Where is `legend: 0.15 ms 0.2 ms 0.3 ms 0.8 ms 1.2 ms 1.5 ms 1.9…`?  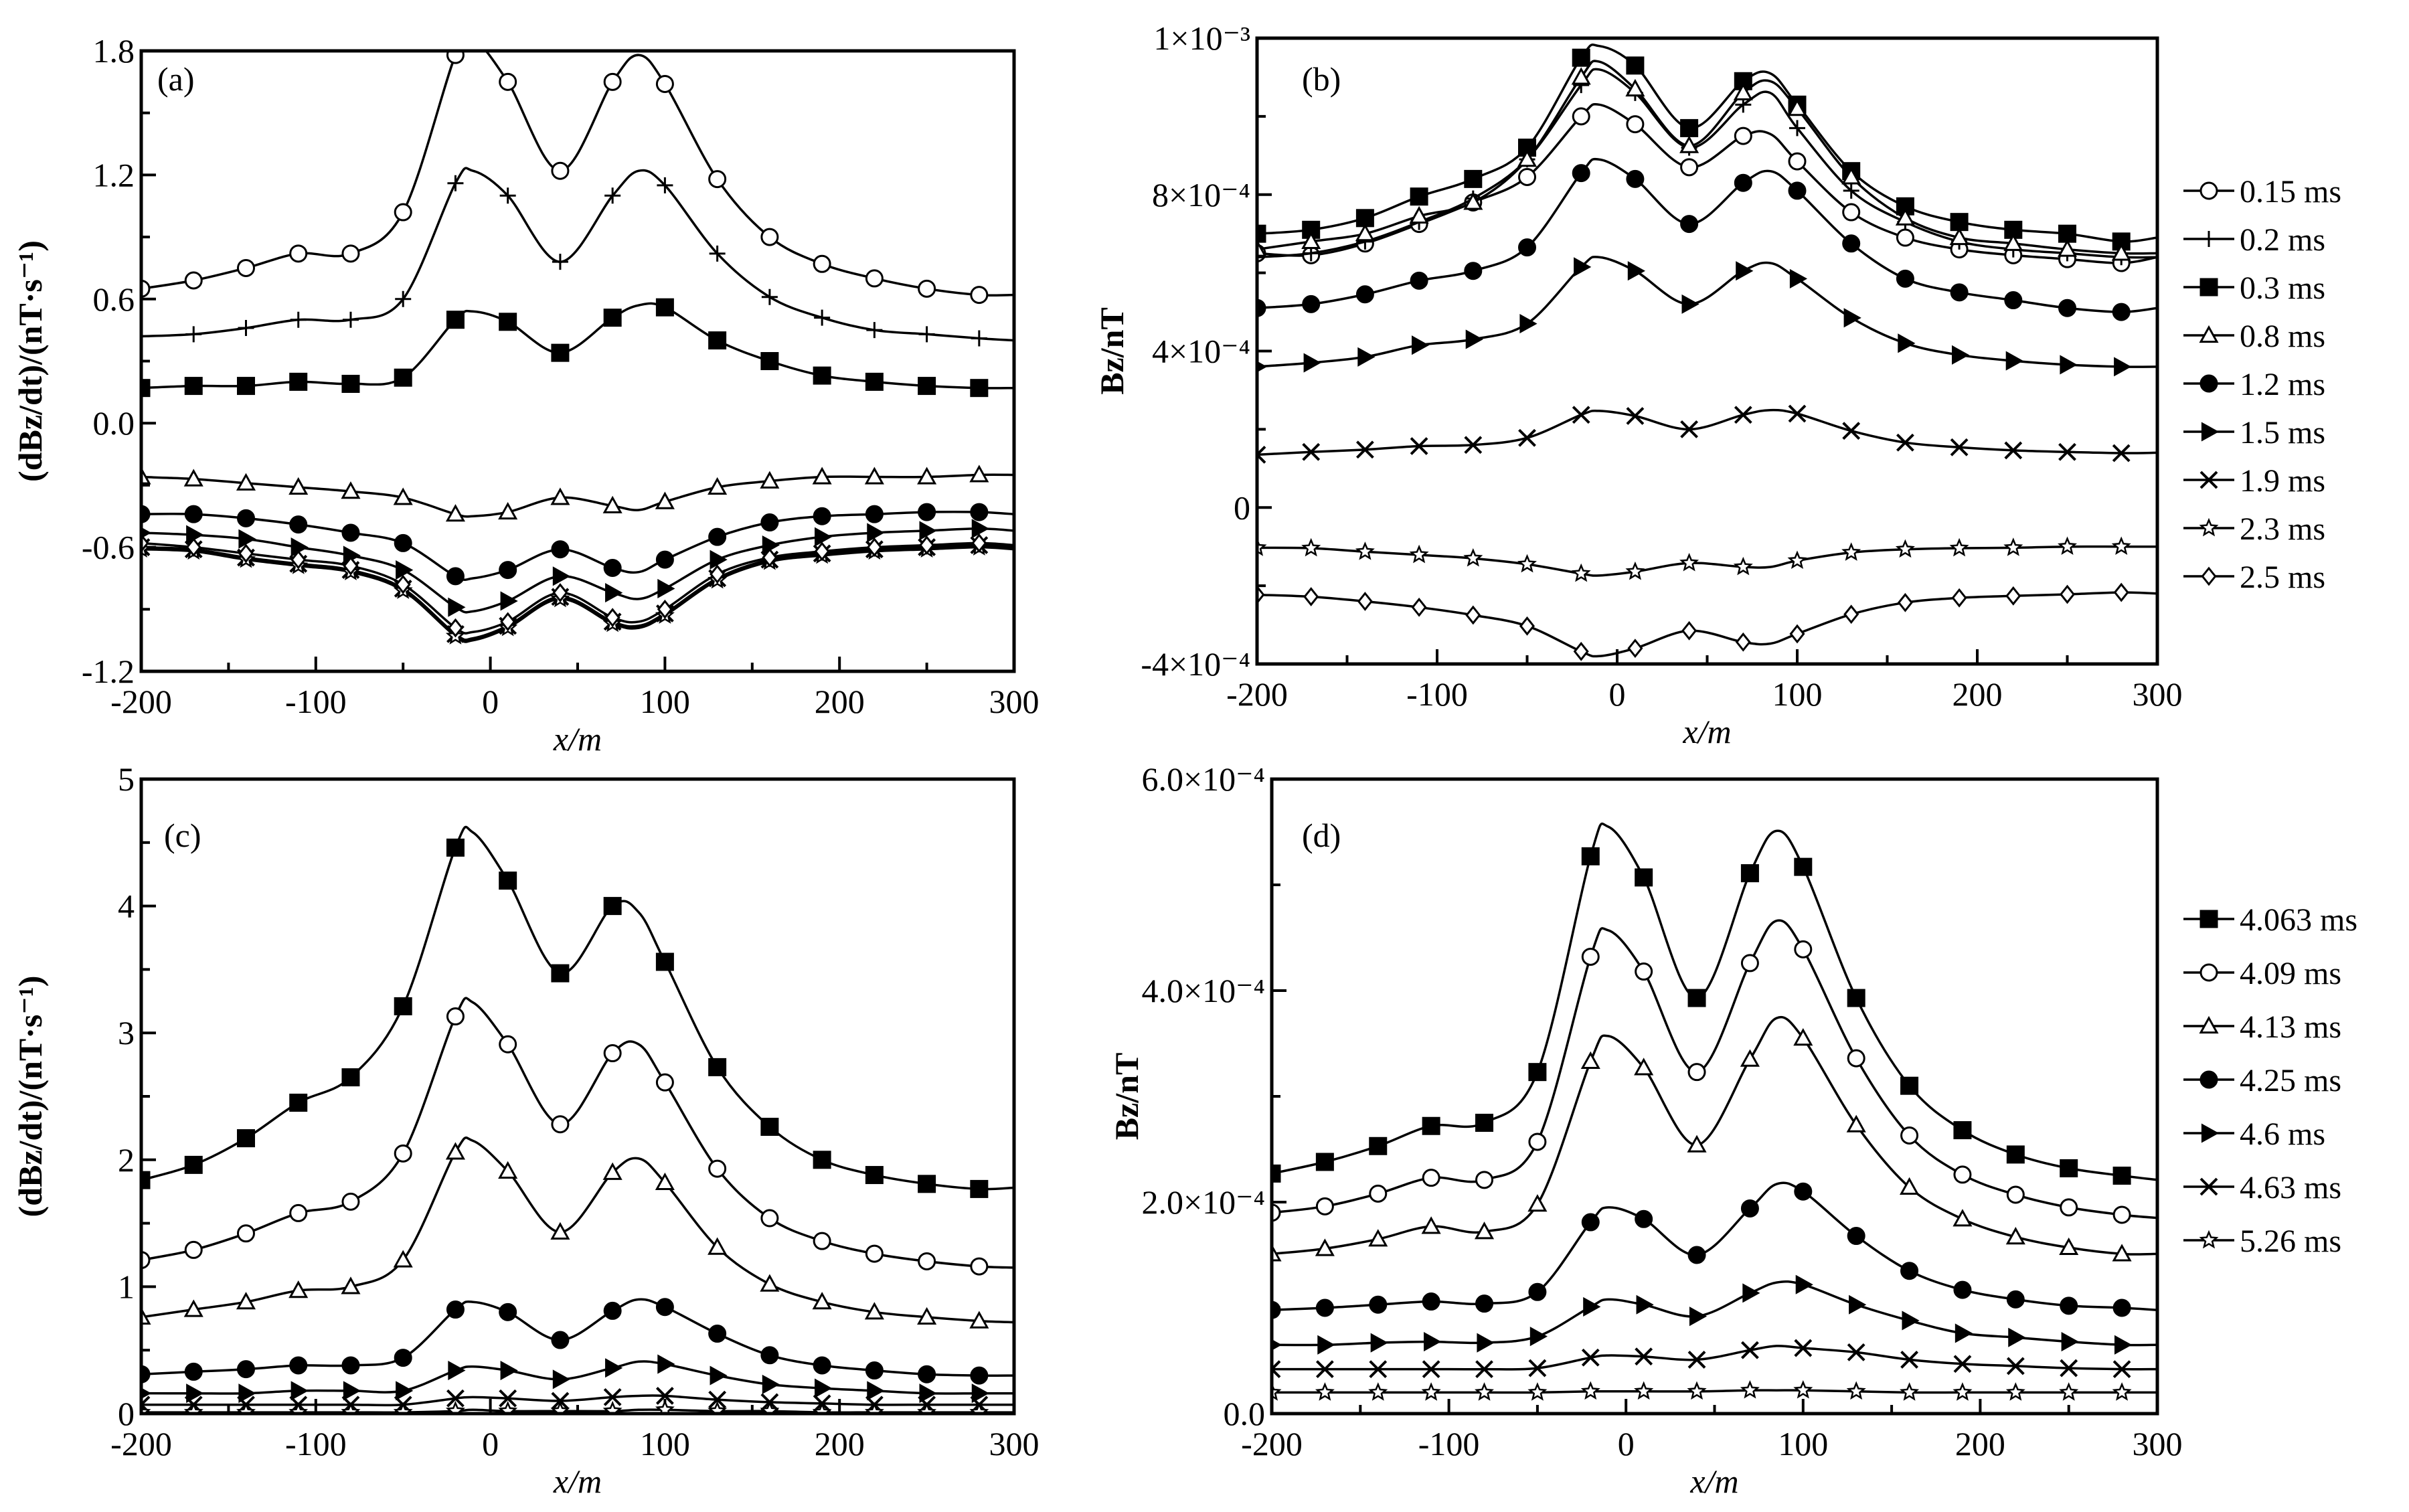
legend: 0.15 ms 0.2 ms 0.3 ms 0.8 ms 1.2 ms 1.5 ms 1.9… is located at coordinates (2262, 384).